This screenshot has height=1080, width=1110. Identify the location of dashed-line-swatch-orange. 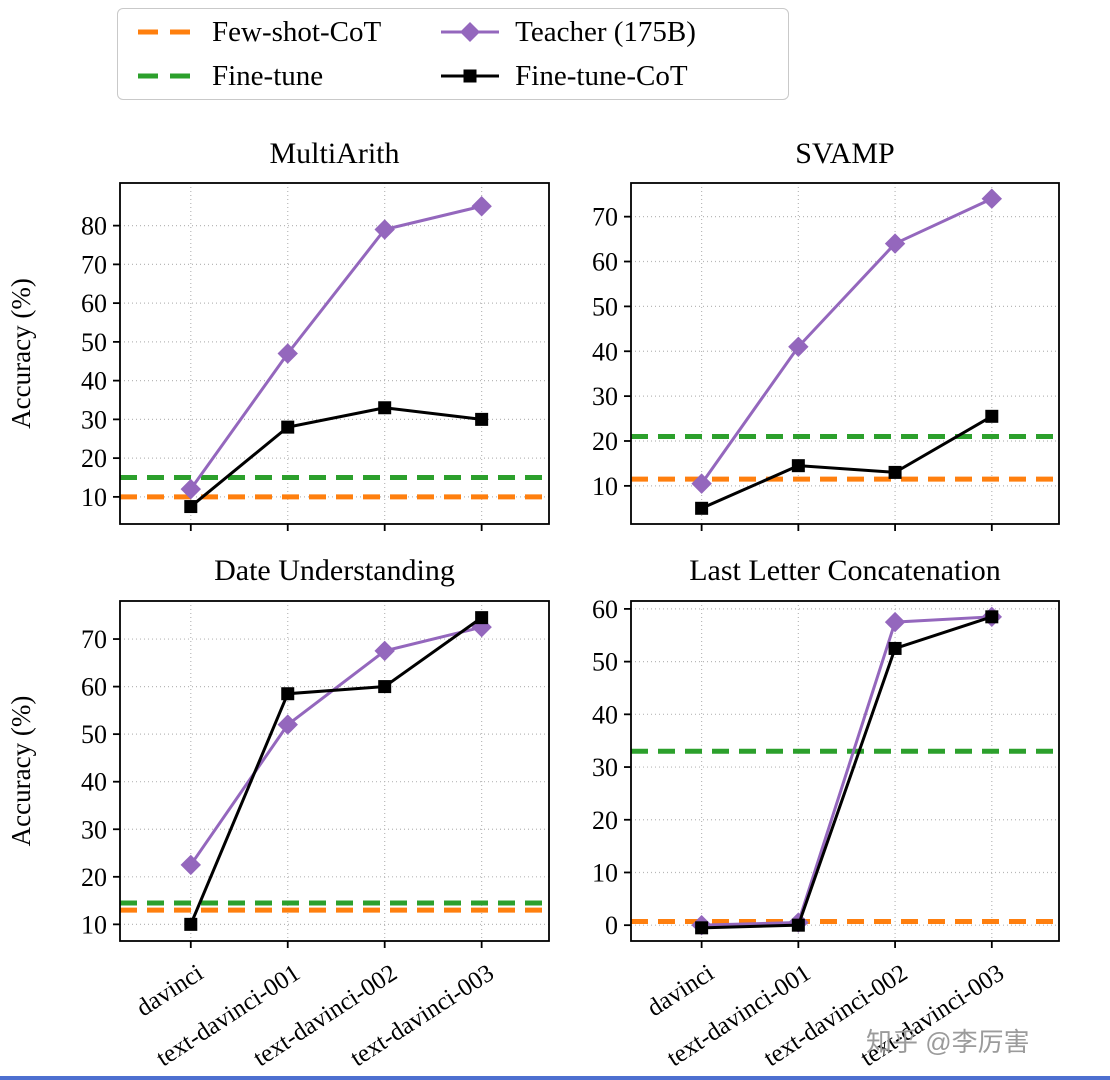
(167, 32).